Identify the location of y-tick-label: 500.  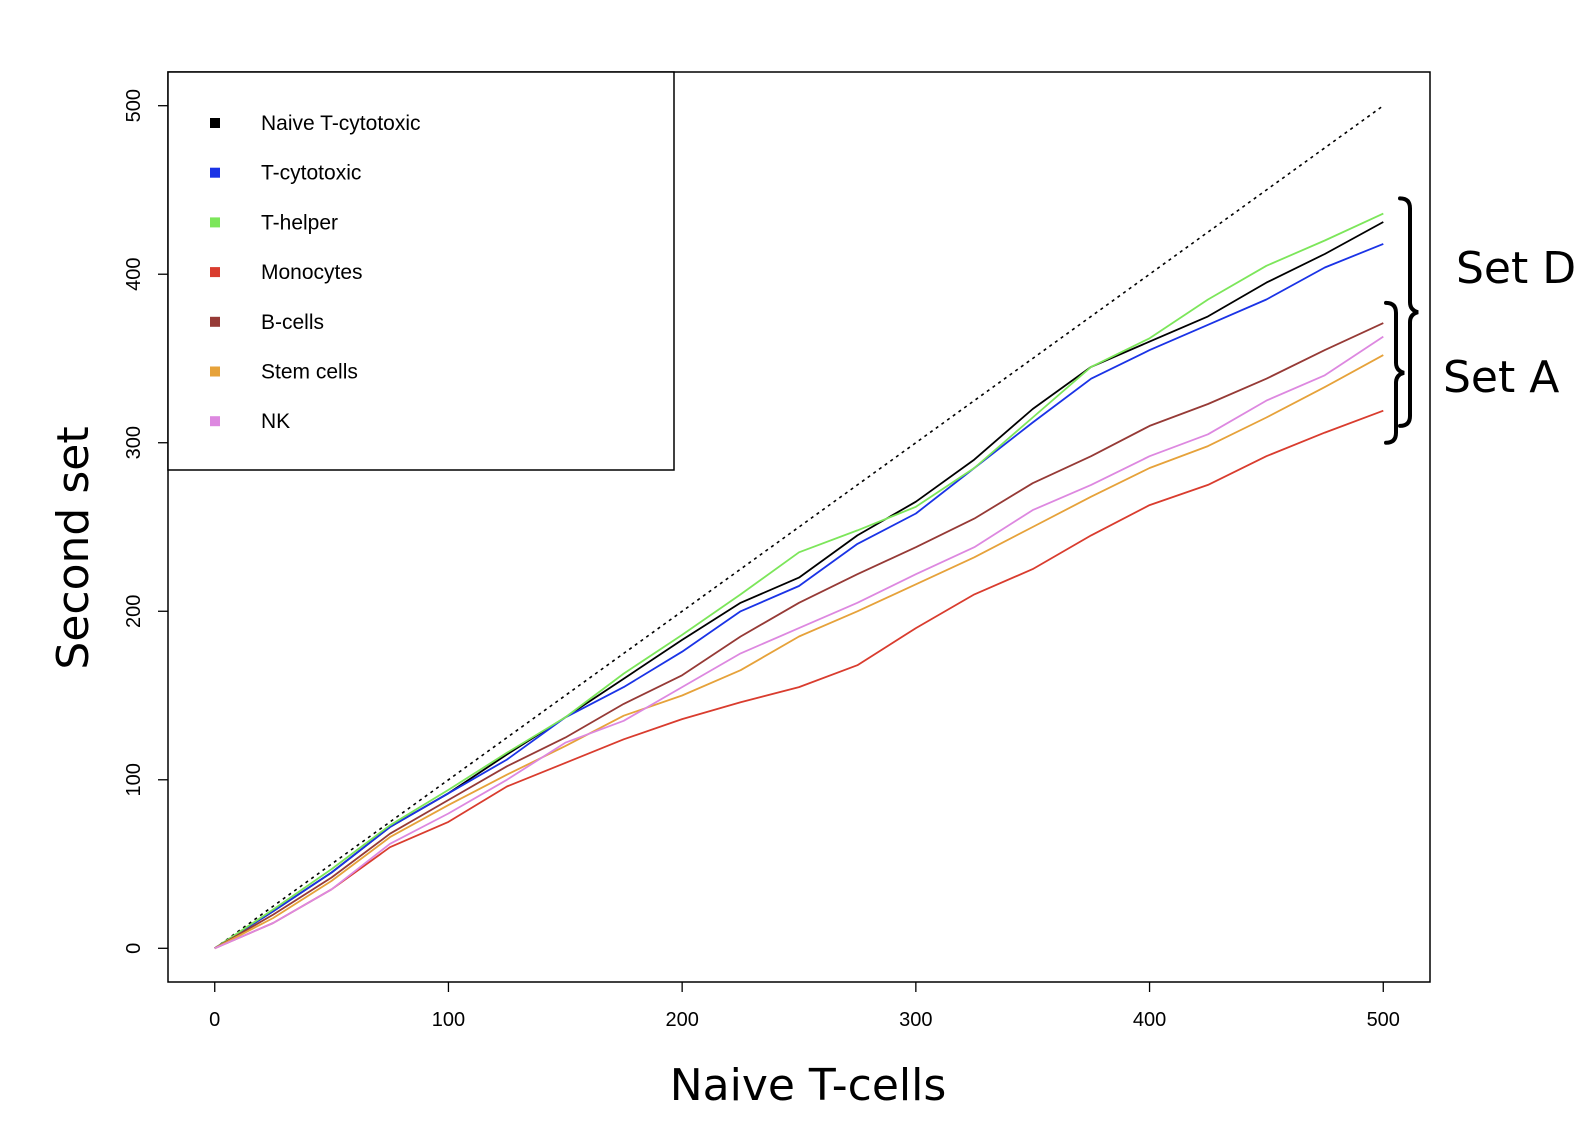
(134, 105).